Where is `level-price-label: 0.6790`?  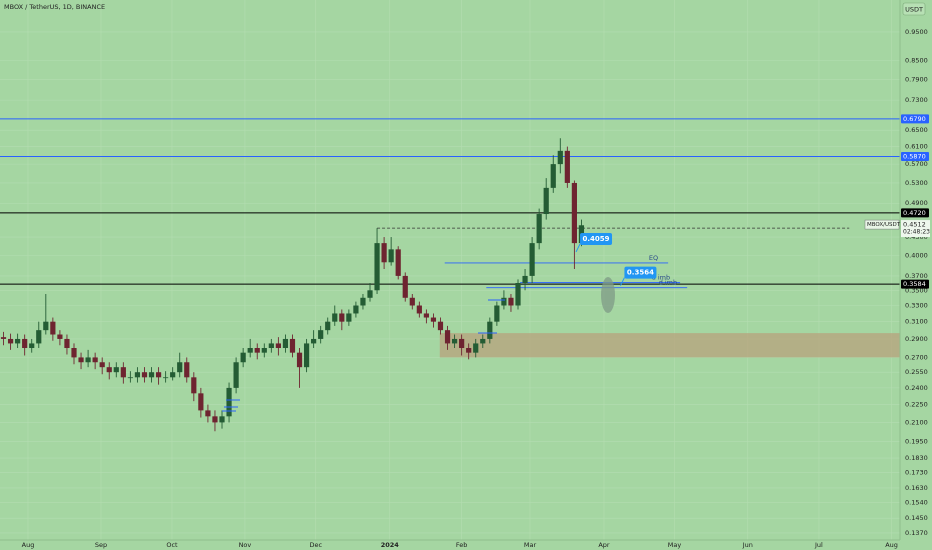 level-price-label: 0.6790 is located at coordinates (914, 119).